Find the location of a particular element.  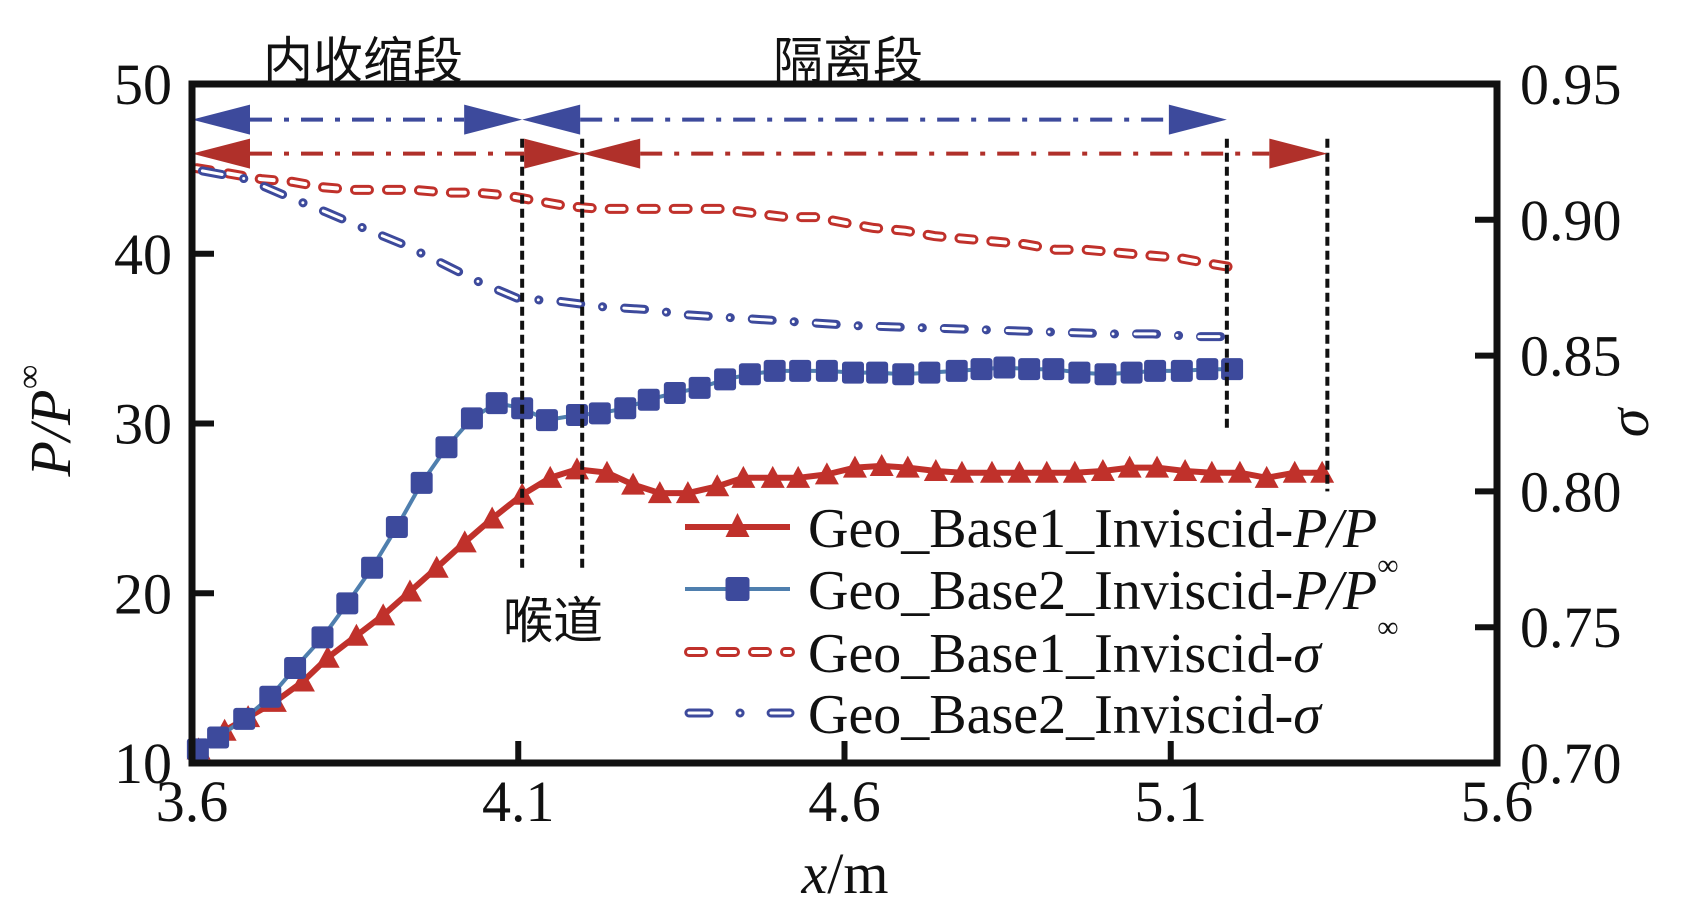

legend-entry-2-label-symbol: P/P is located at coordinates (1334, 591).